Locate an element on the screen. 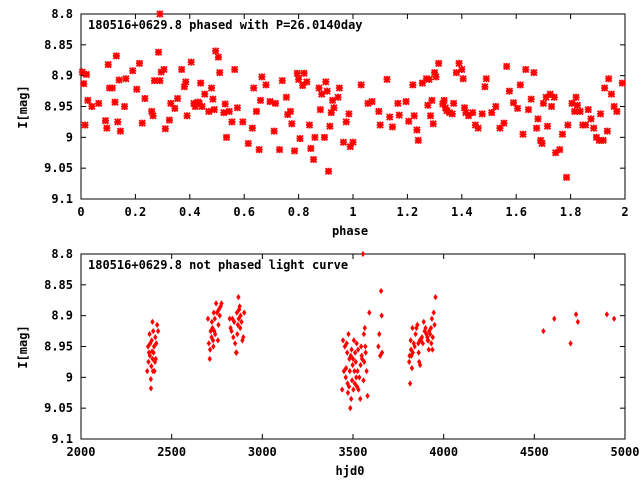 This screenshot has width=640, height=480. phased-x-tick-label: 1.6 is located at coordinates (516, 212).